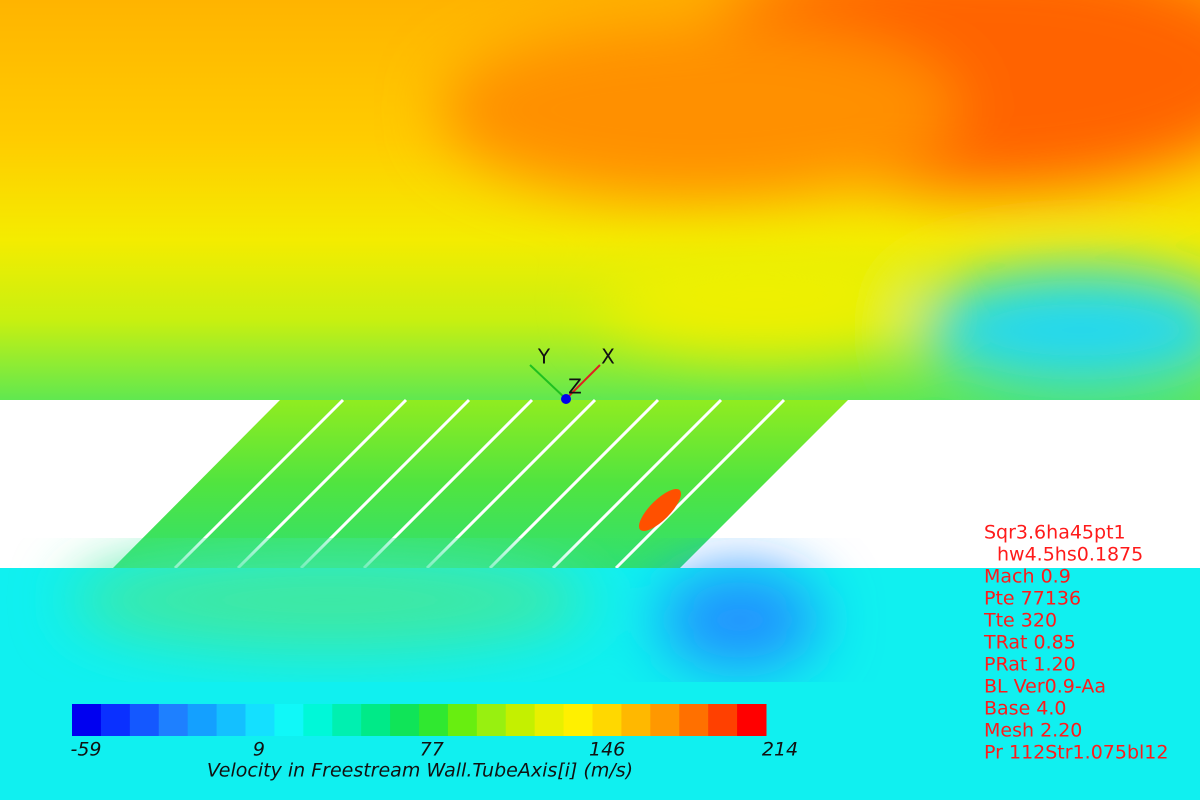 Image resolution: width=1200 pixels, height=800 pixels. Describe the element at coordinates (1030, 665) in the screenshot. I see `info-line: PRat 1.20` at that location.